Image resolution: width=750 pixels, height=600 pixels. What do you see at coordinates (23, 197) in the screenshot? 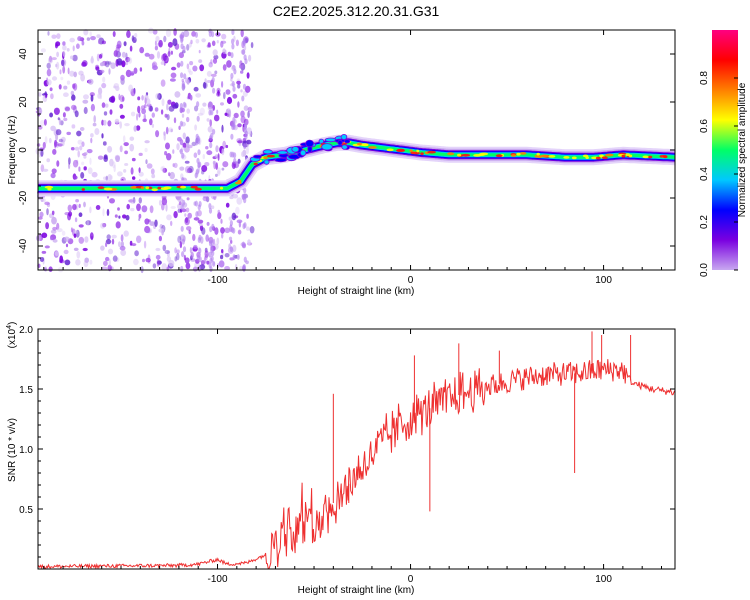
I see `spec-ytick-label: -20` at bounding box center [23, 197].